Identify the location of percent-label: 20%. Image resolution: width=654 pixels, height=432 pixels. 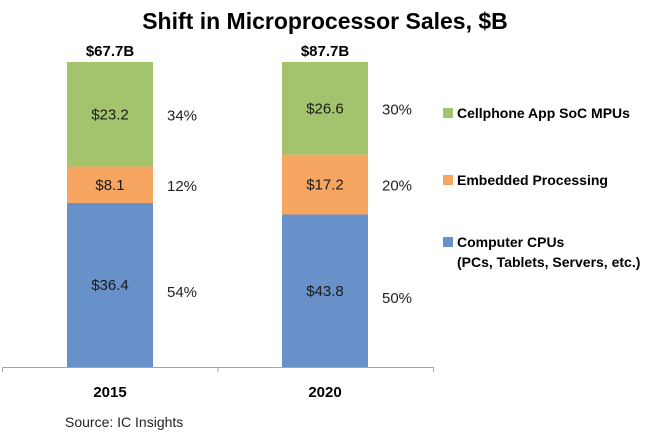
(397, 186).